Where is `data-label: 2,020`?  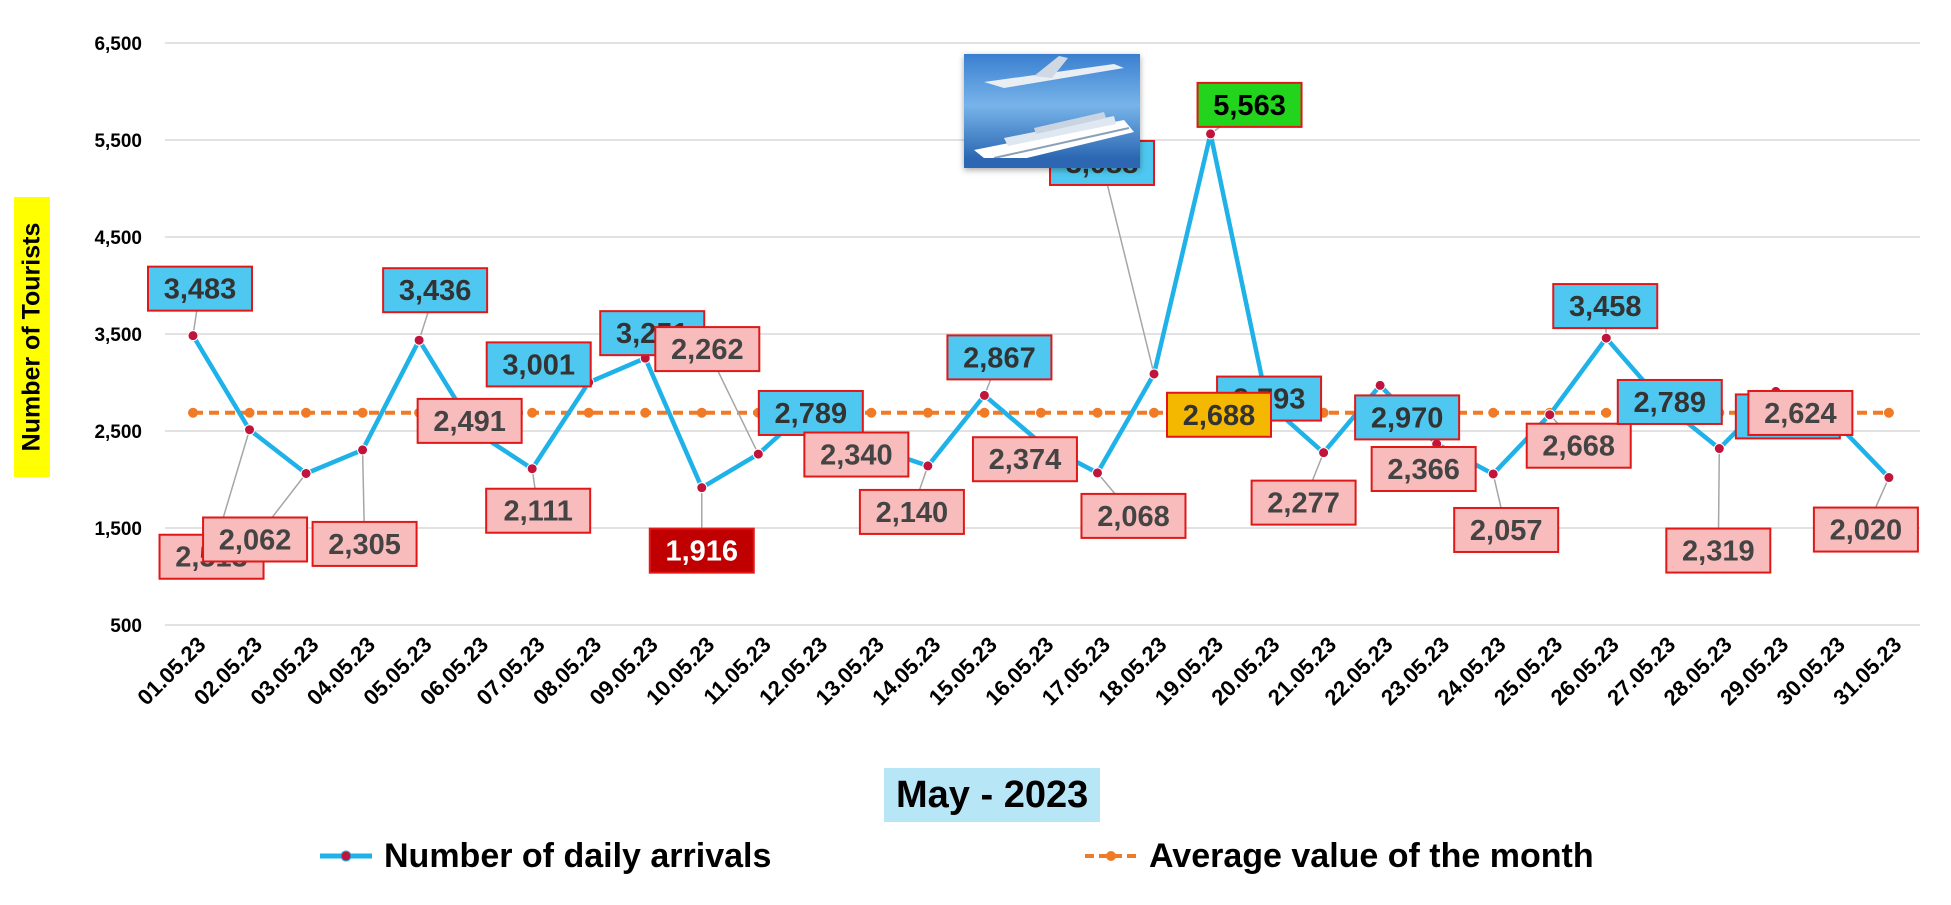 data-label: 2,020 is located at coordinates (1865, 529).